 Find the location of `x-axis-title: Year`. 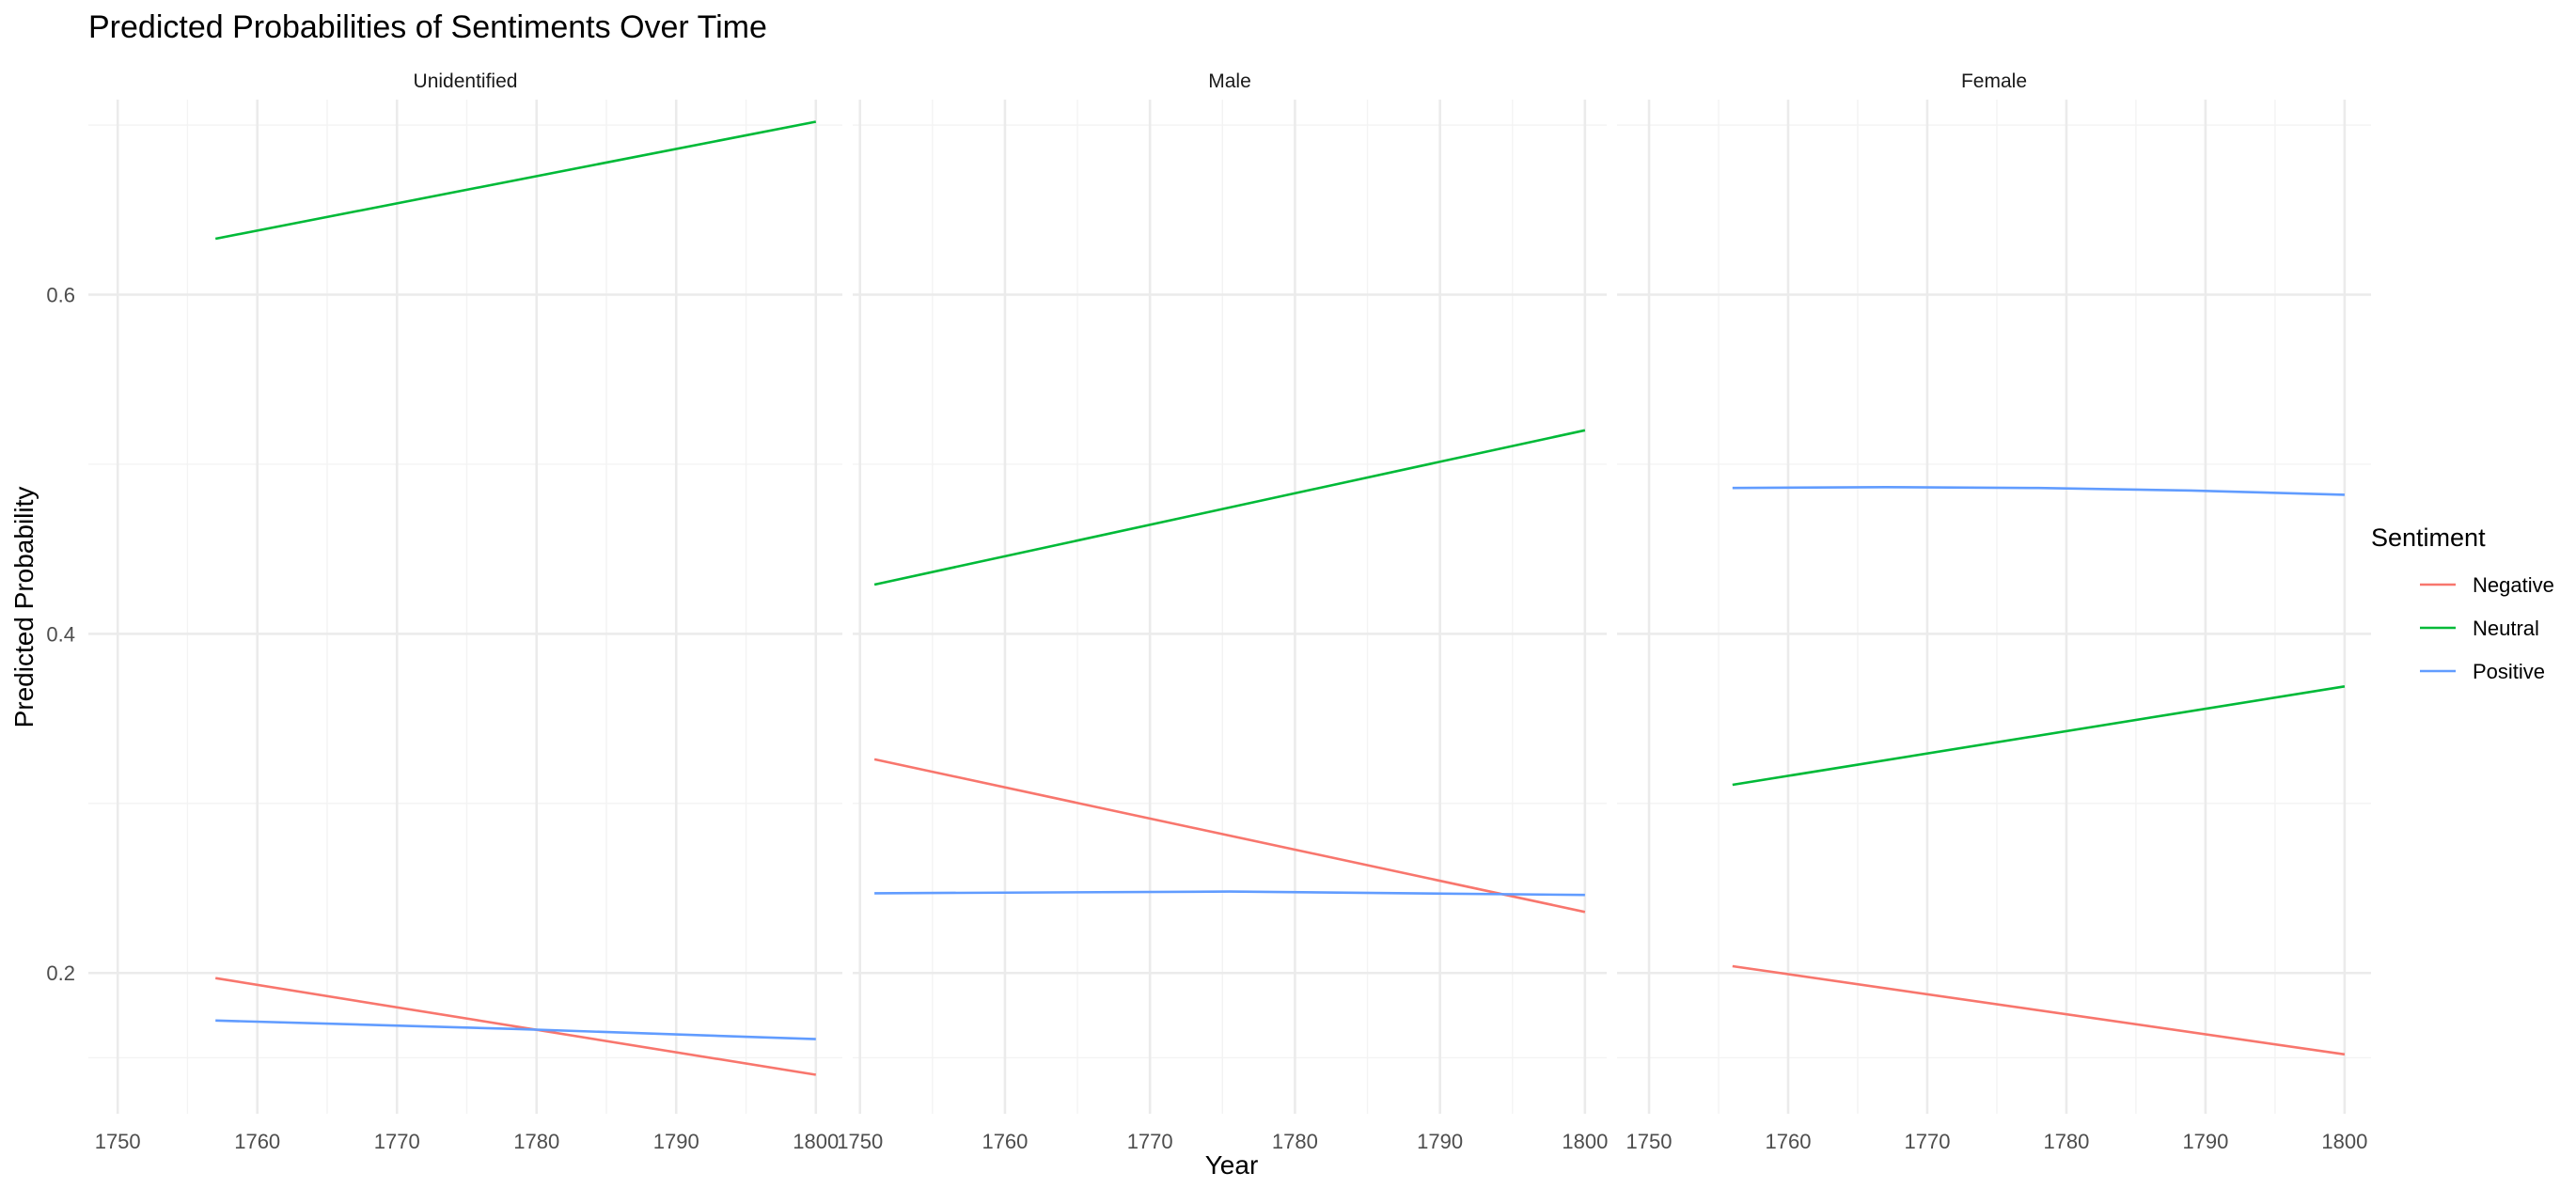

x-axis-title: Year is located at coordinates (1232, 1165).